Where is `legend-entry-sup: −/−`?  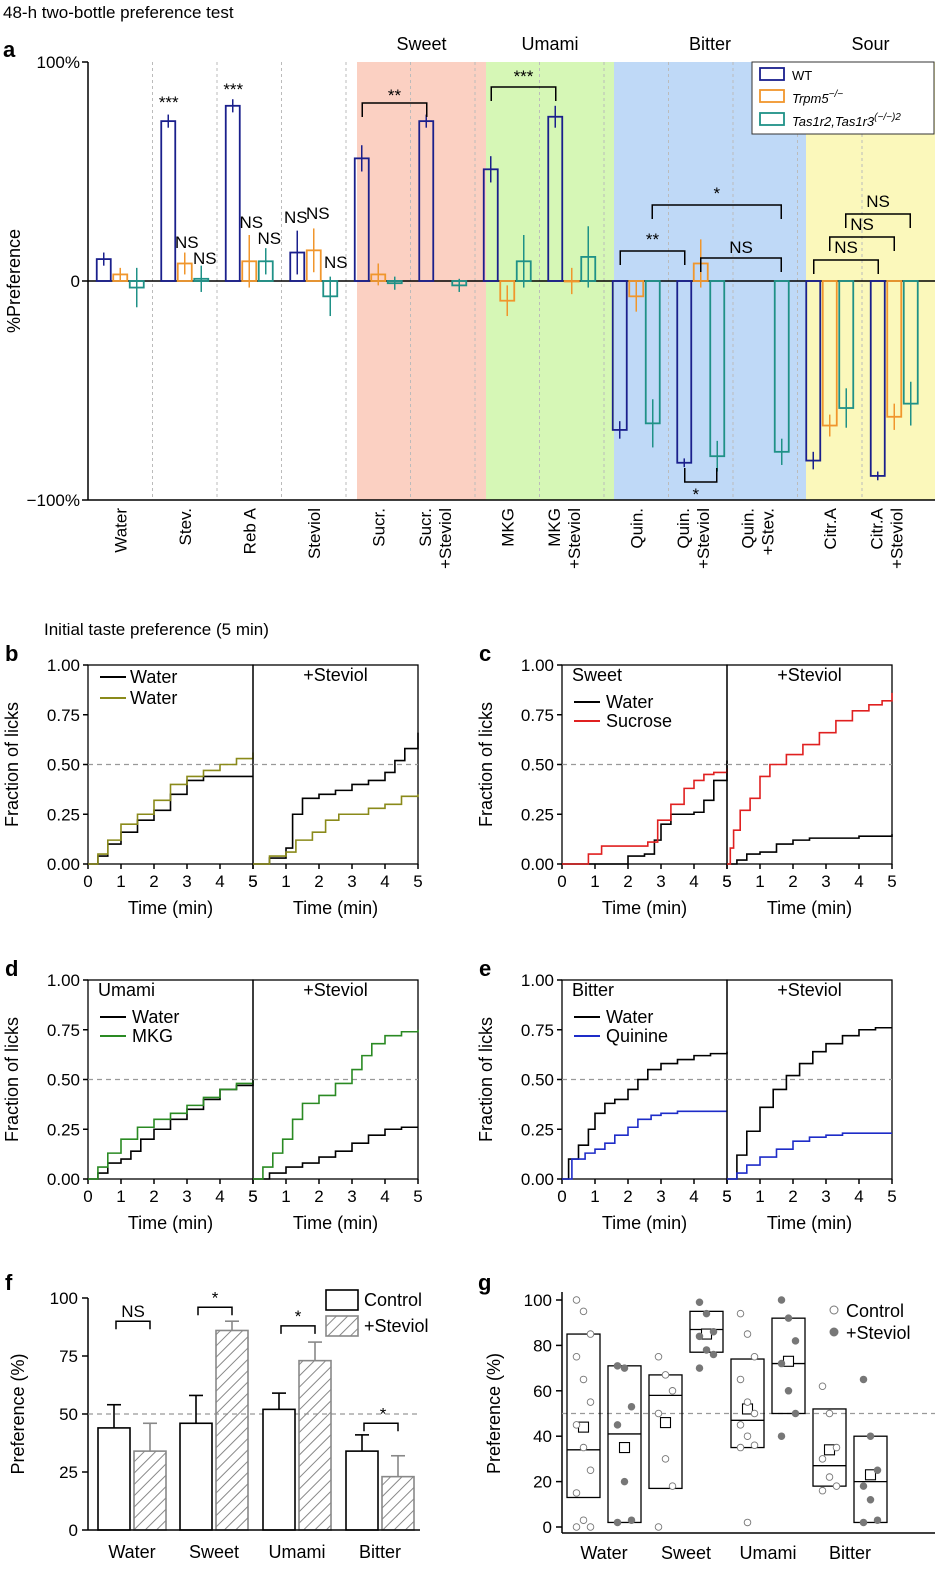 legend-entry-sup: −/− is located at coordinates (836, 94).